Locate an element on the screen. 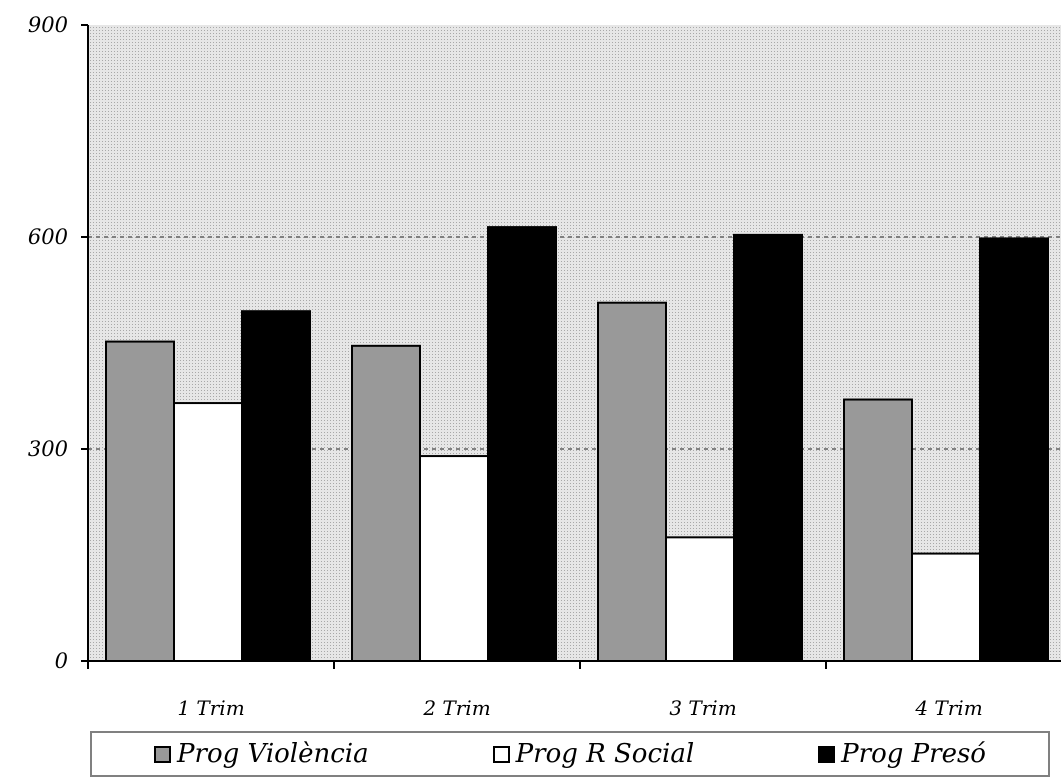 This screenshot has width=1061, height=784. legend: Prog Violència Prog R Social Prog Presó is located at coordinates (570, 754).